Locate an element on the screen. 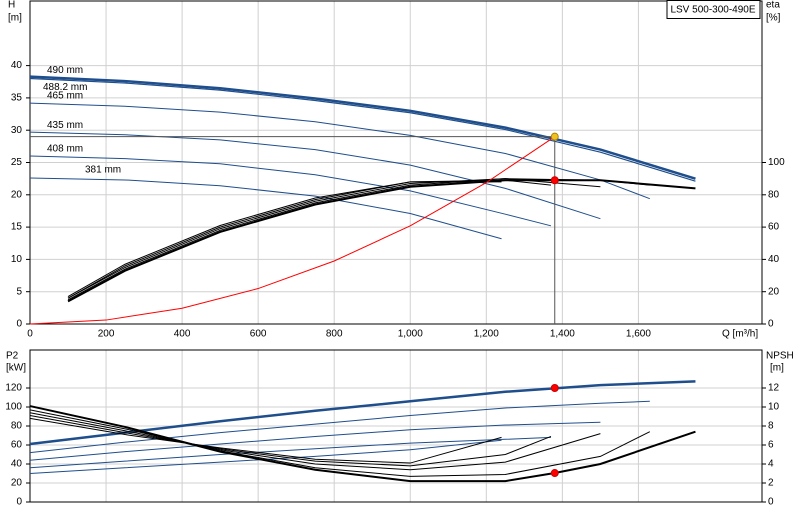  y2-tick-label: 2 is located at coordinates (771, 483).